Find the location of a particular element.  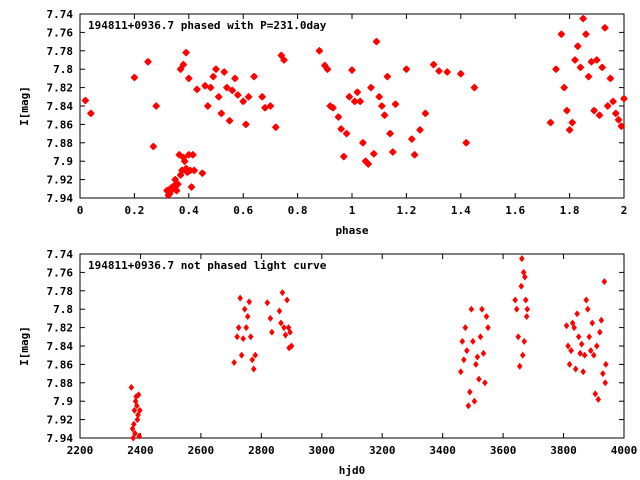

x-tick-label: 4000 is located at coordinates (624, 450).